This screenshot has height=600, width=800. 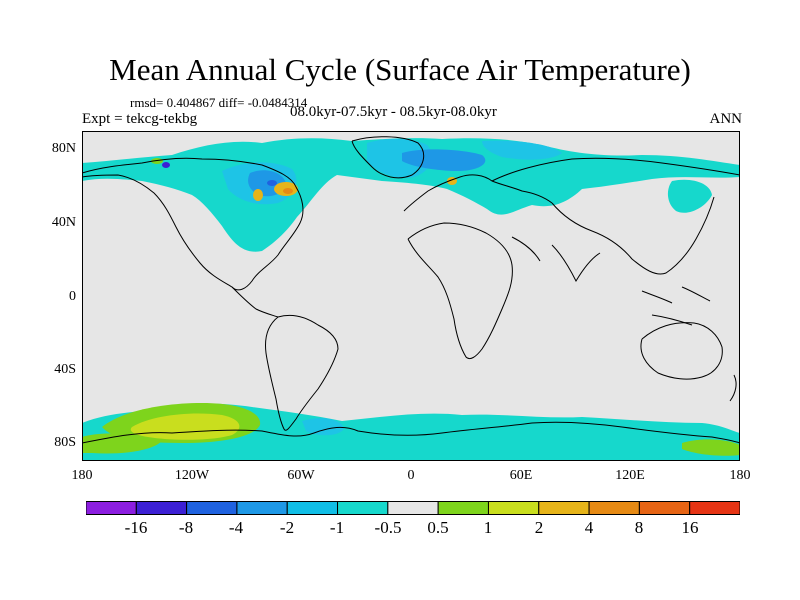 What do you see at coordinates (681, 351) in the screenshot?
I see `australia-coast` at bounding box center [681, 351].